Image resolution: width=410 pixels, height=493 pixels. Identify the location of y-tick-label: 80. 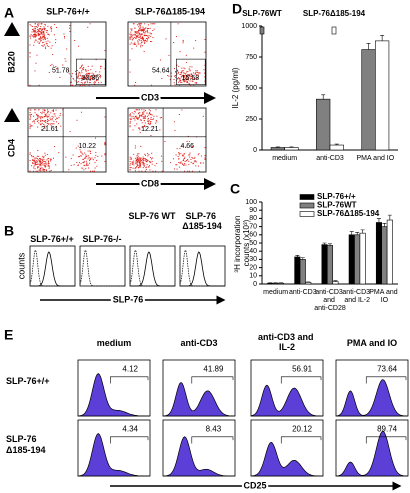
(253, 218).